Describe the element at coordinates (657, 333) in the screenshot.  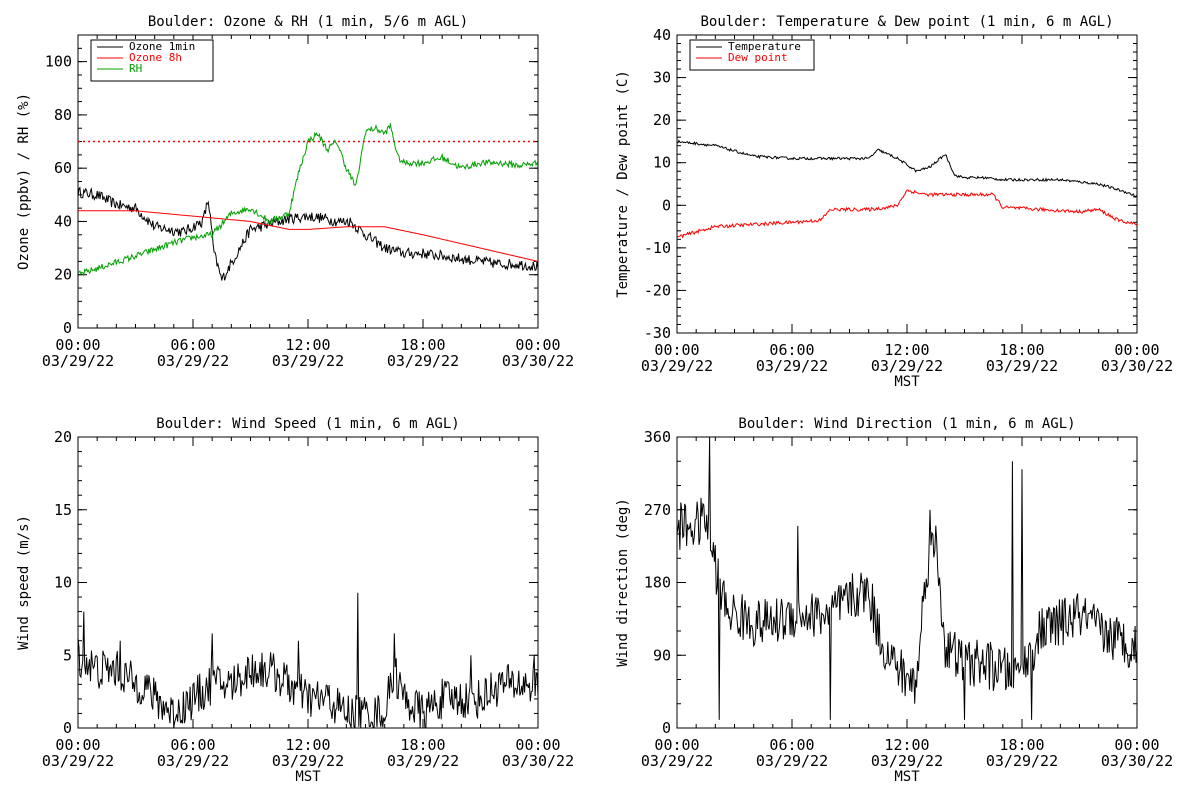
I see `y-tick-label: -30` at that location.